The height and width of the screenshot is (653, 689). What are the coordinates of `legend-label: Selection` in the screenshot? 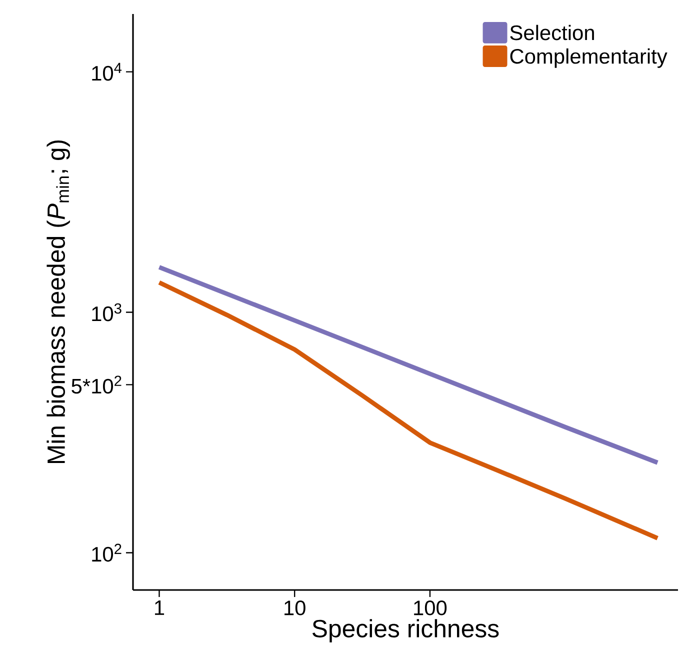 It's located at (552, 32).